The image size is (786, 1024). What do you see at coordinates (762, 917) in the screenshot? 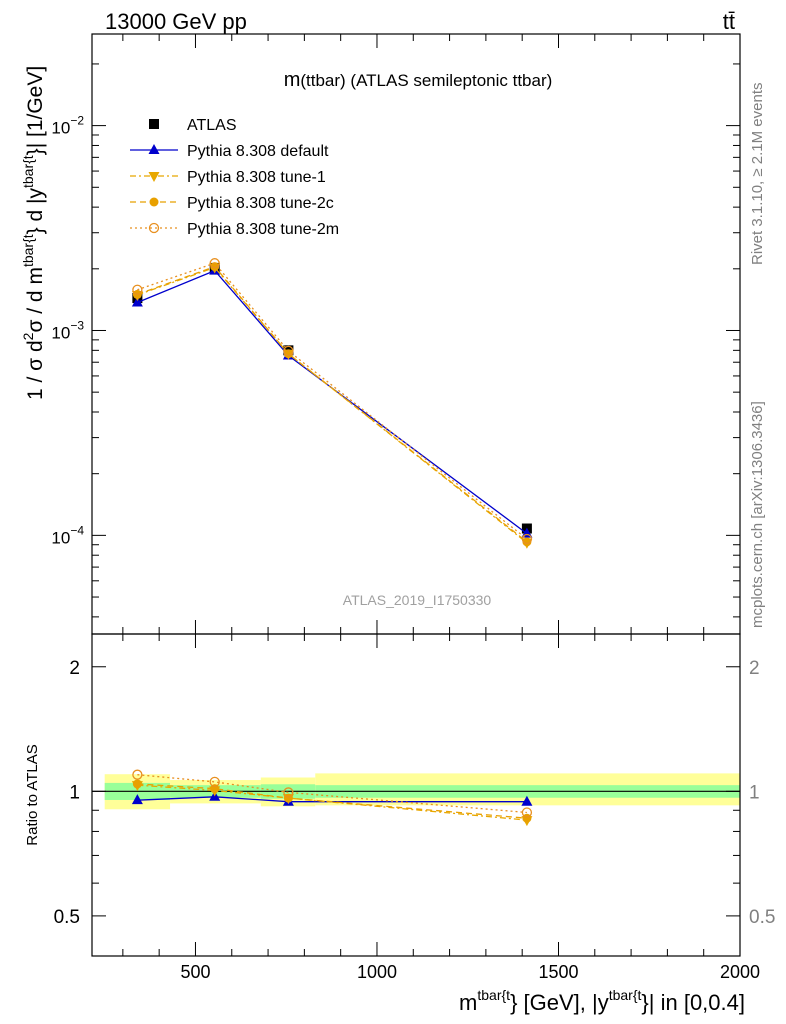
I see `ratio-tick-label-right: 0.5` at bounding box center [762, 917].